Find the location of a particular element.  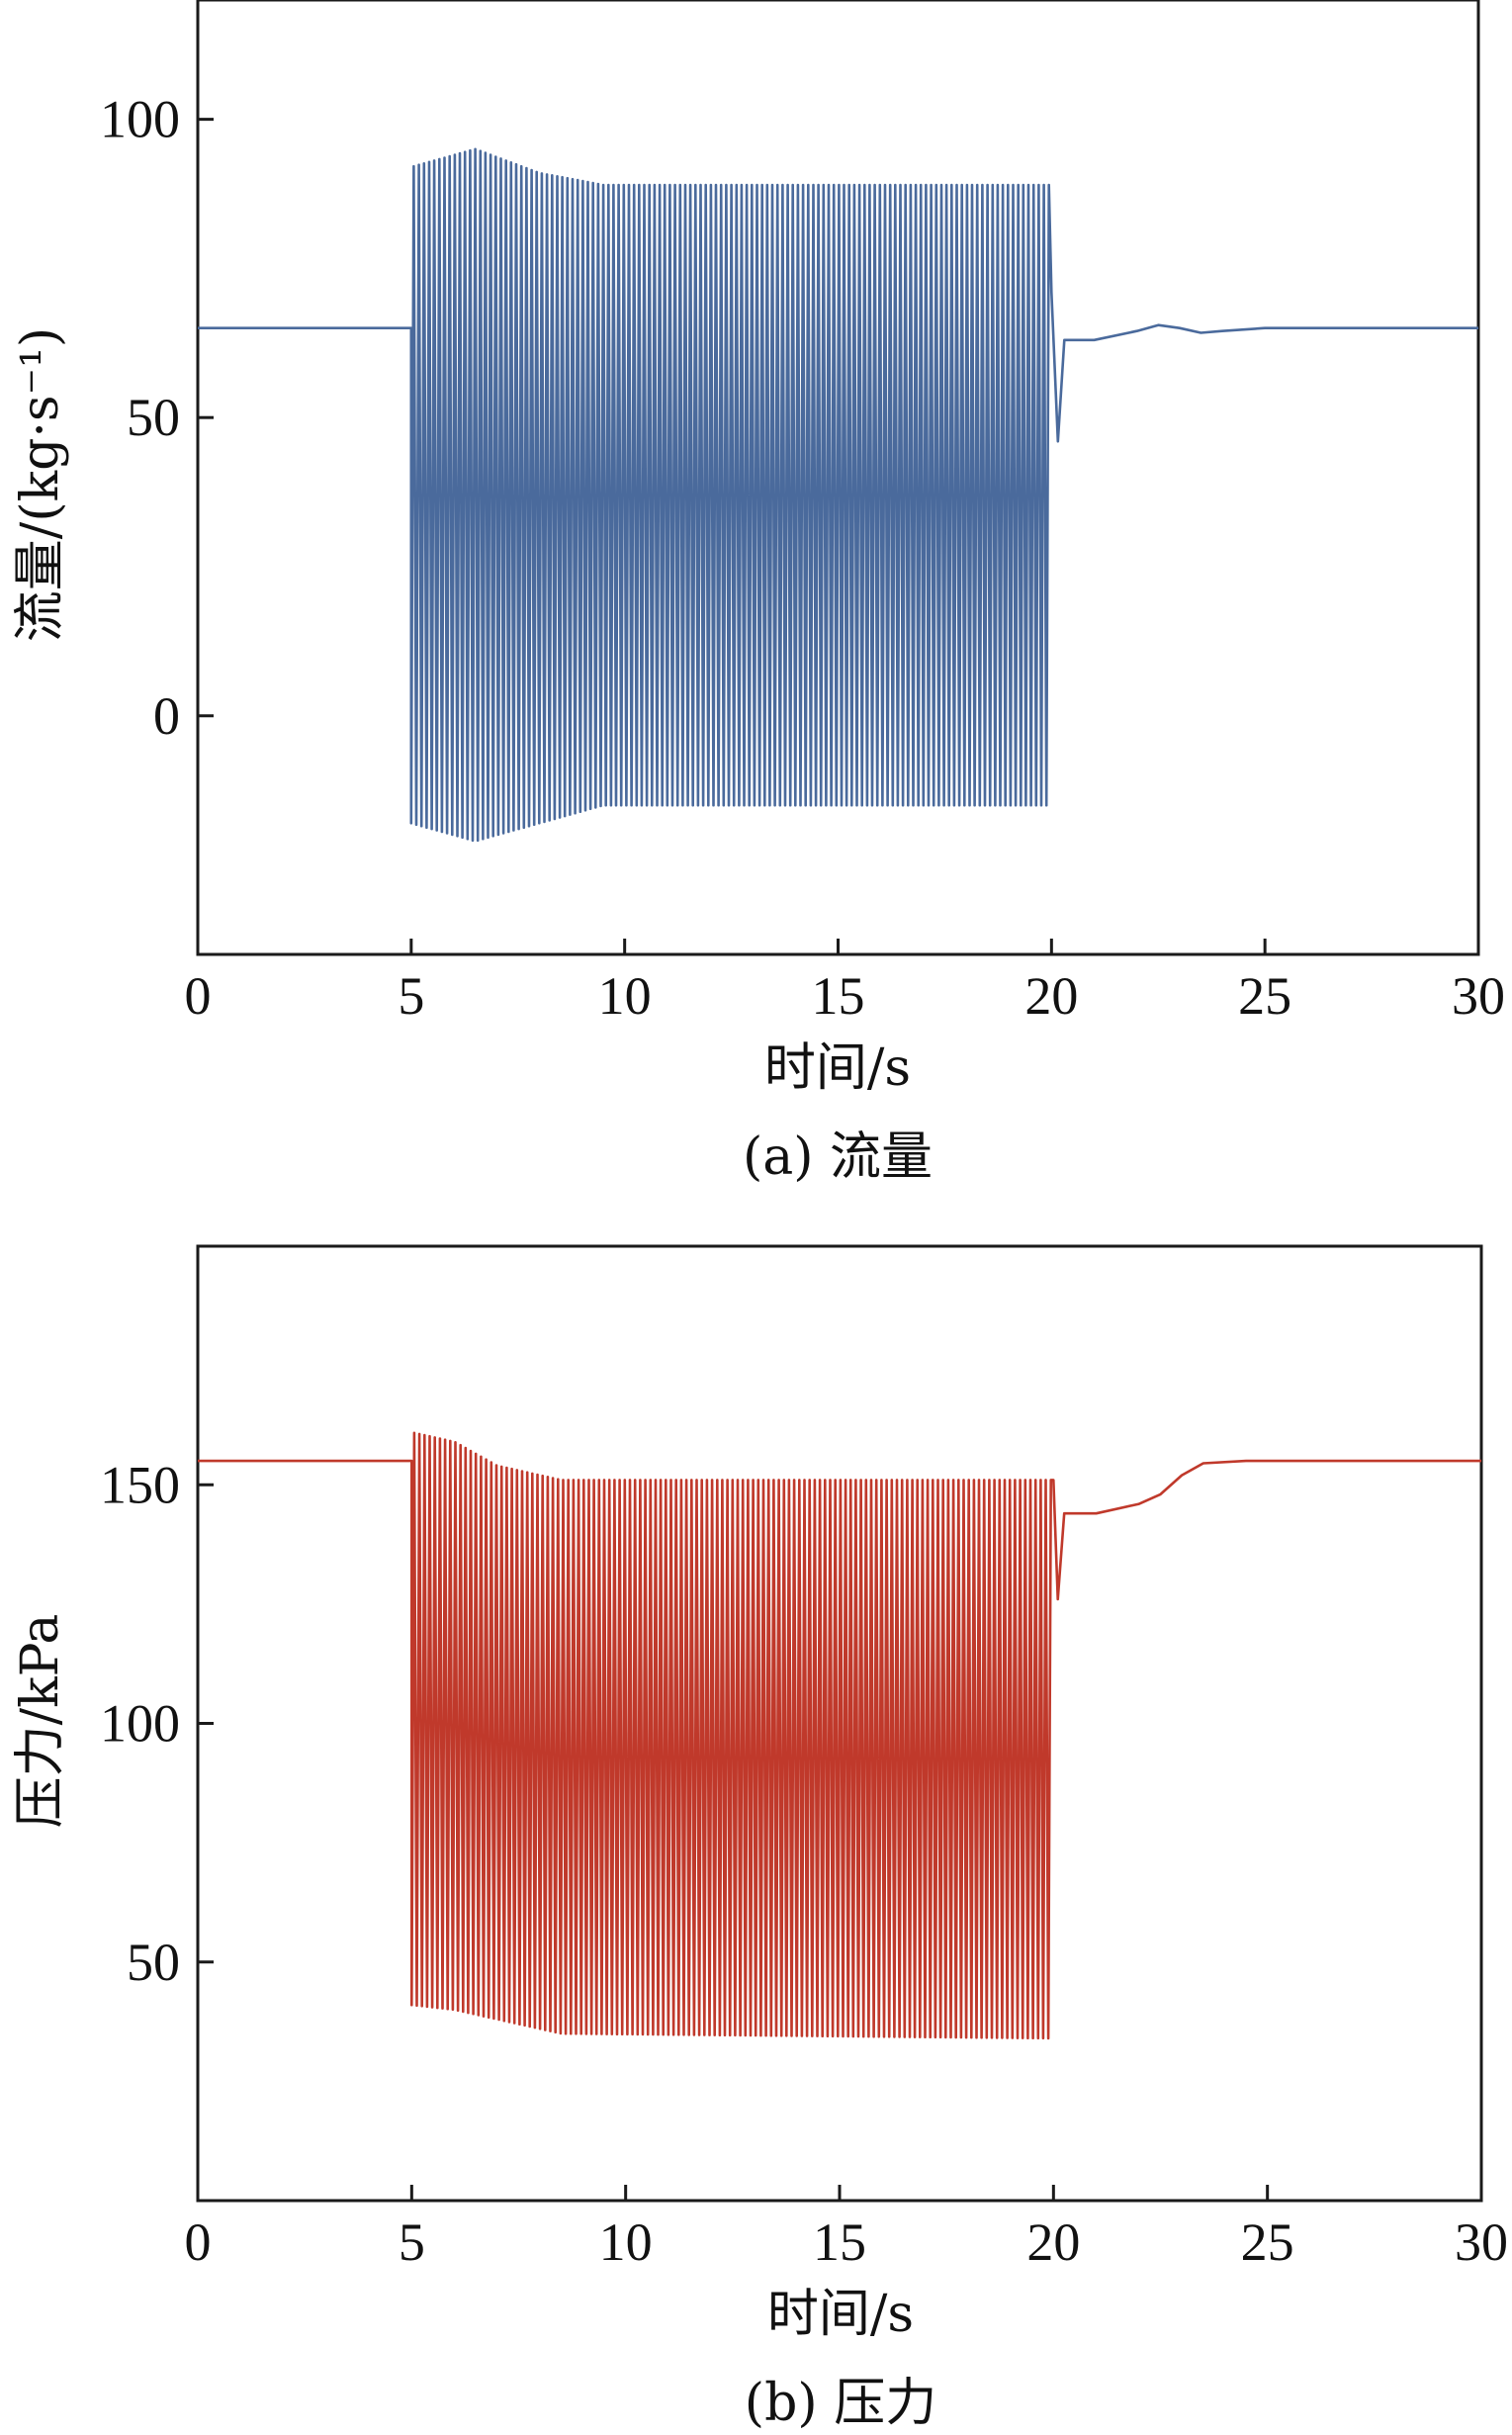

y-axis-title-flow: 流量/(kg·s⁻¹) is located at coordinates (41, 484).